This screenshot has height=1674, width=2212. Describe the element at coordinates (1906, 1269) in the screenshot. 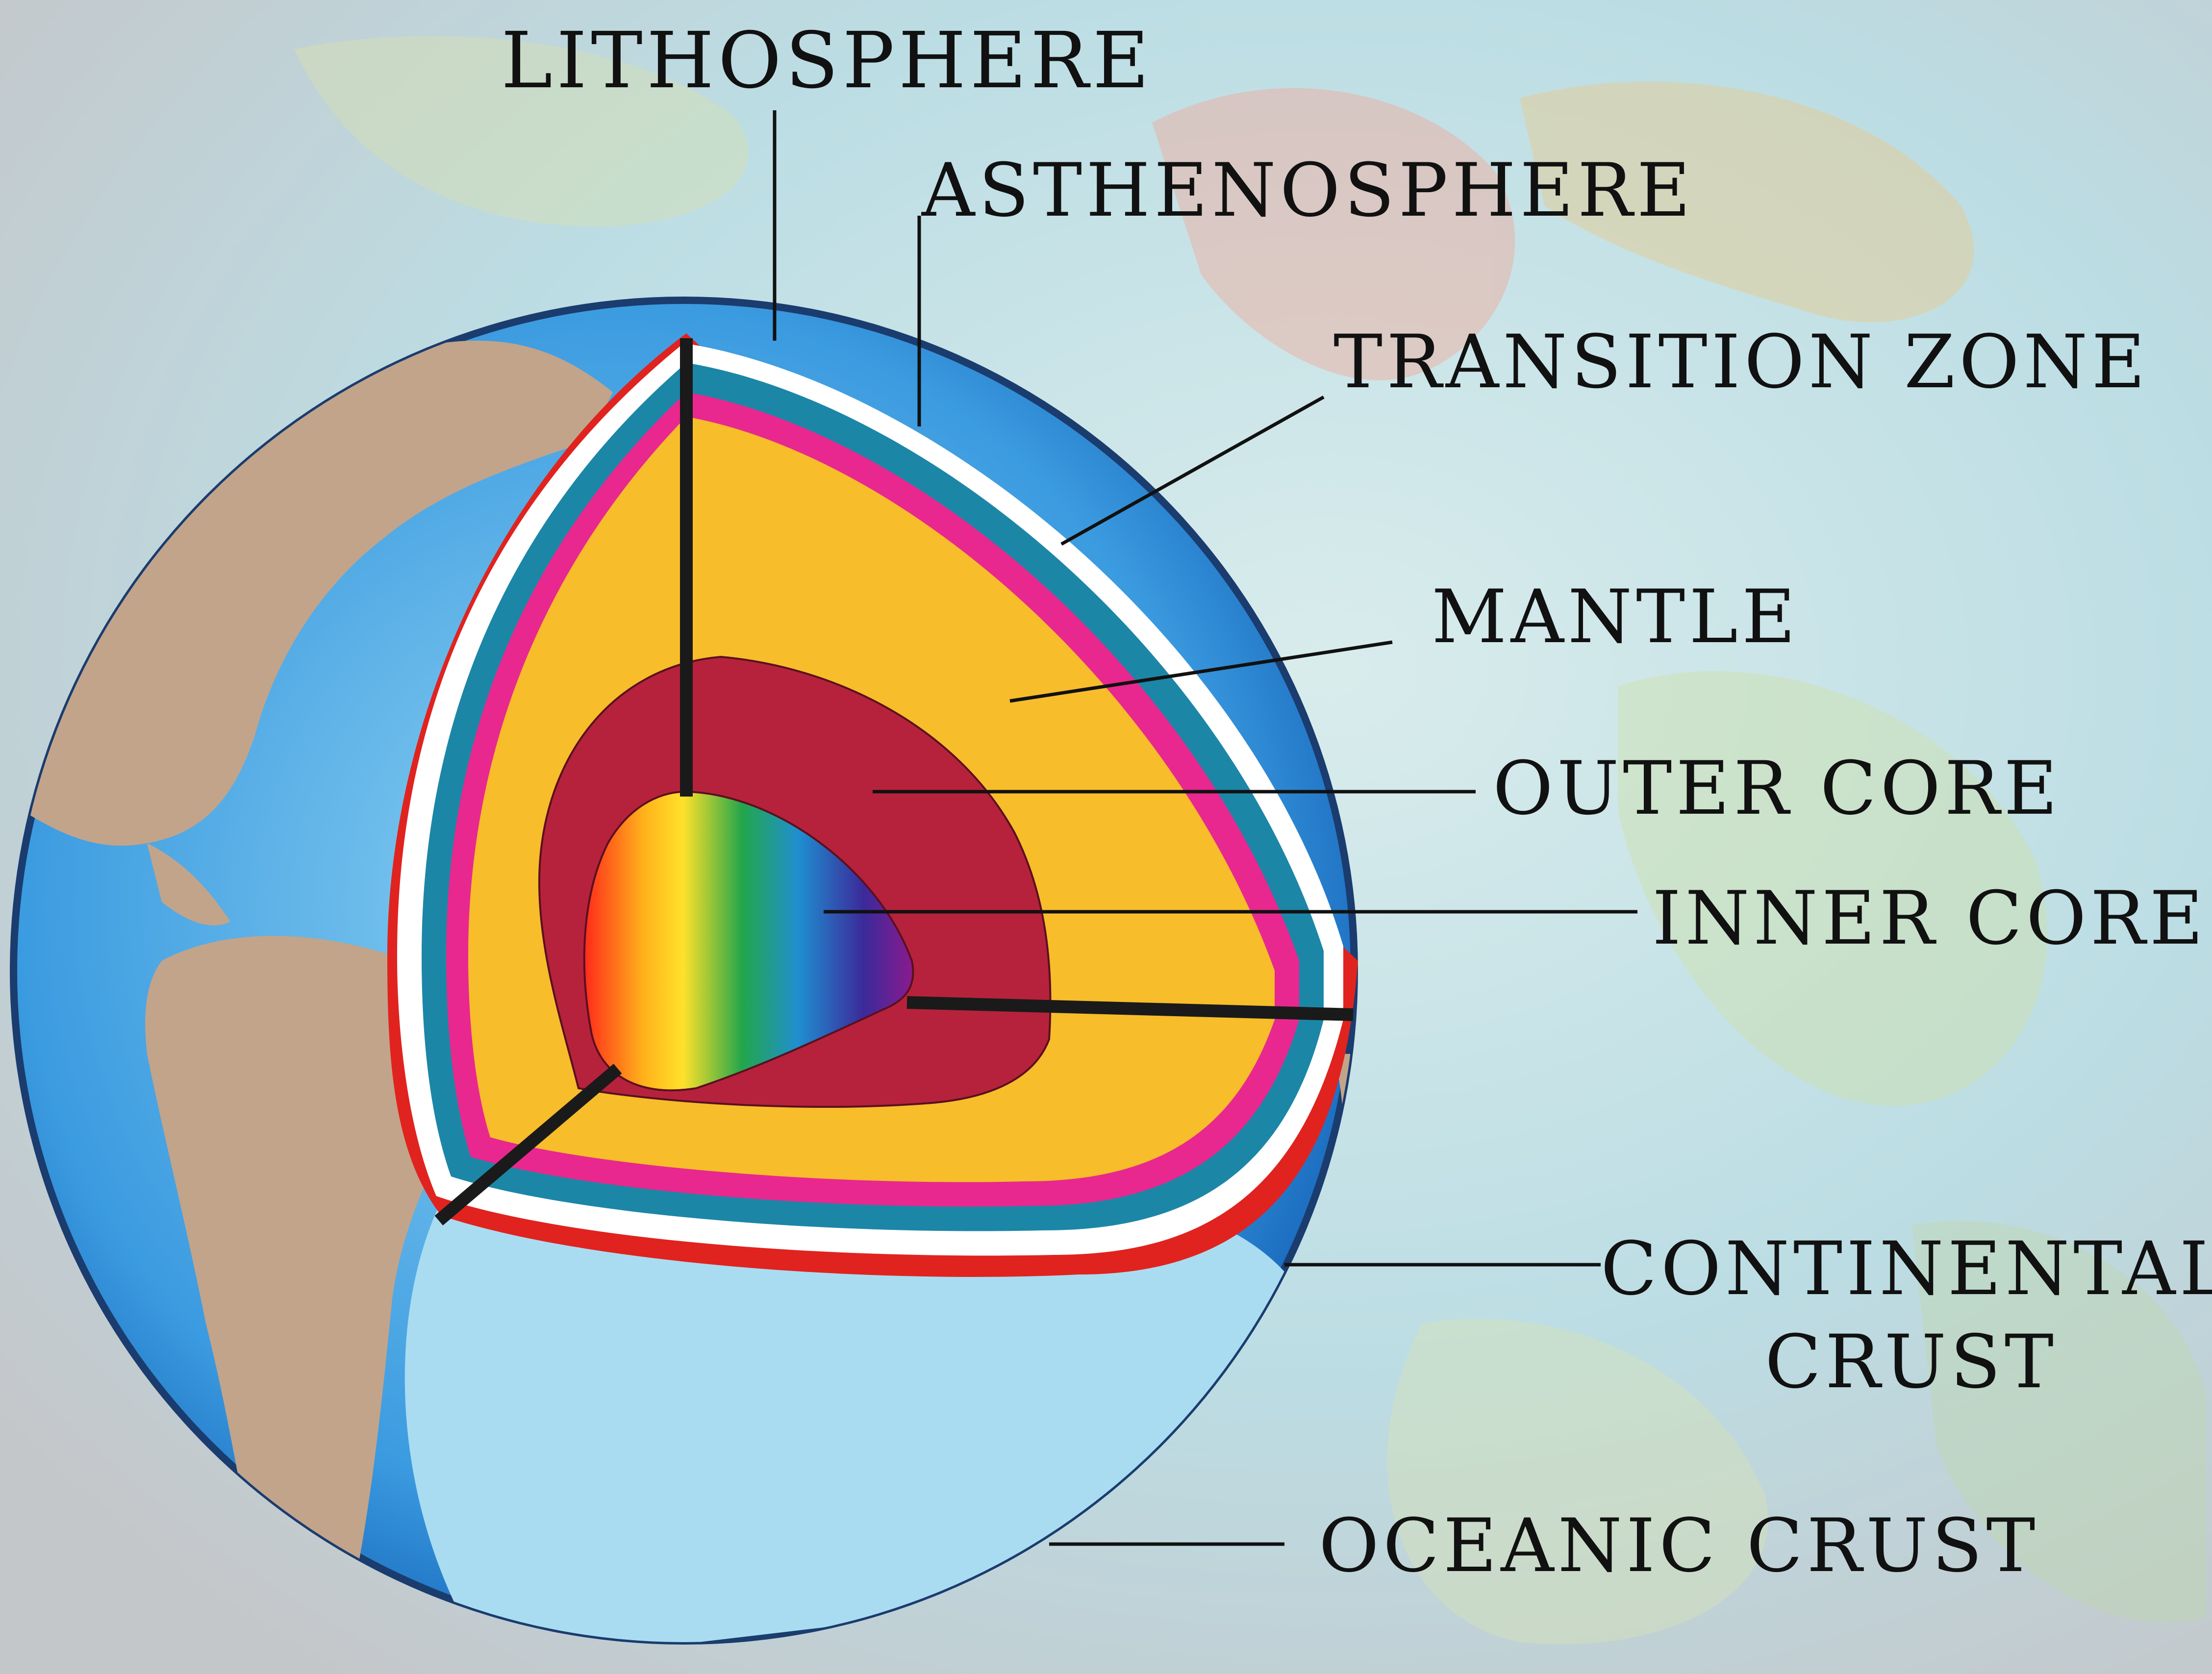

I see `label-continental-crust-line1: CONTINENTAL` at that location.